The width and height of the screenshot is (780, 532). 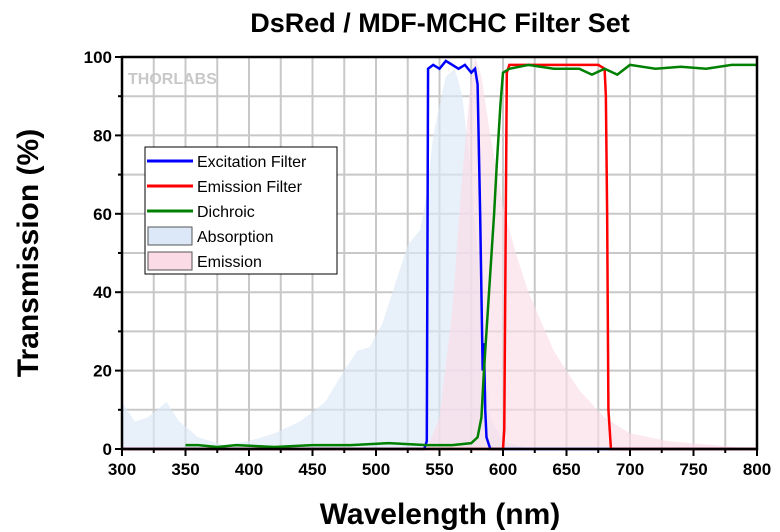 What do you see at coordinates (122, 469) in the screenshot?
I see `x-tick-label: 300` at bounding box center [122, 469].